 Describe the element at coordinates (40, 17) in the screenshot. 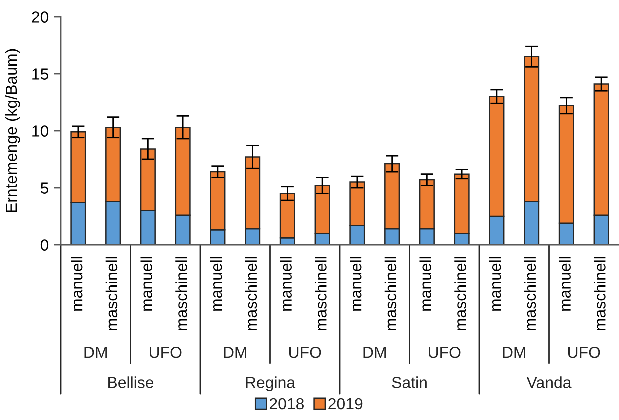

I see `y-tick-label: 20` at that location.